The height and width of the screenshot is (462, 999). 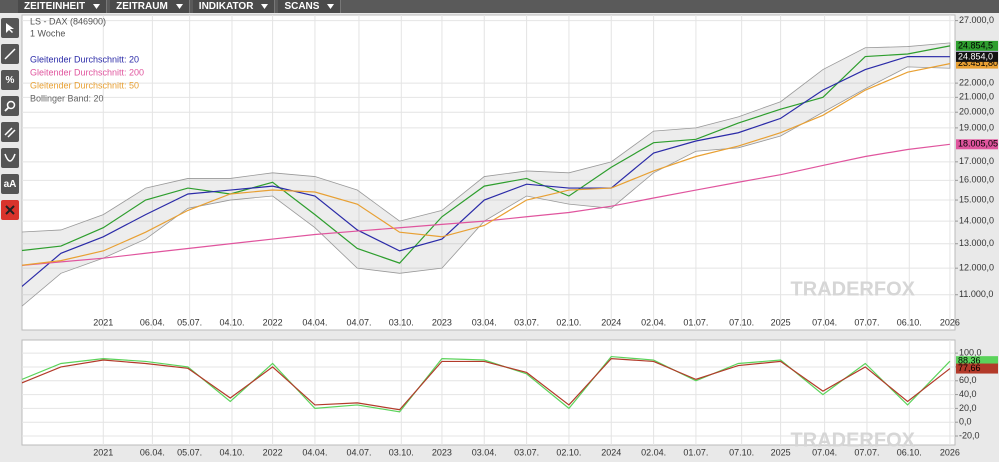 I want to click on zoom-tool, so click(x=10, y=106).